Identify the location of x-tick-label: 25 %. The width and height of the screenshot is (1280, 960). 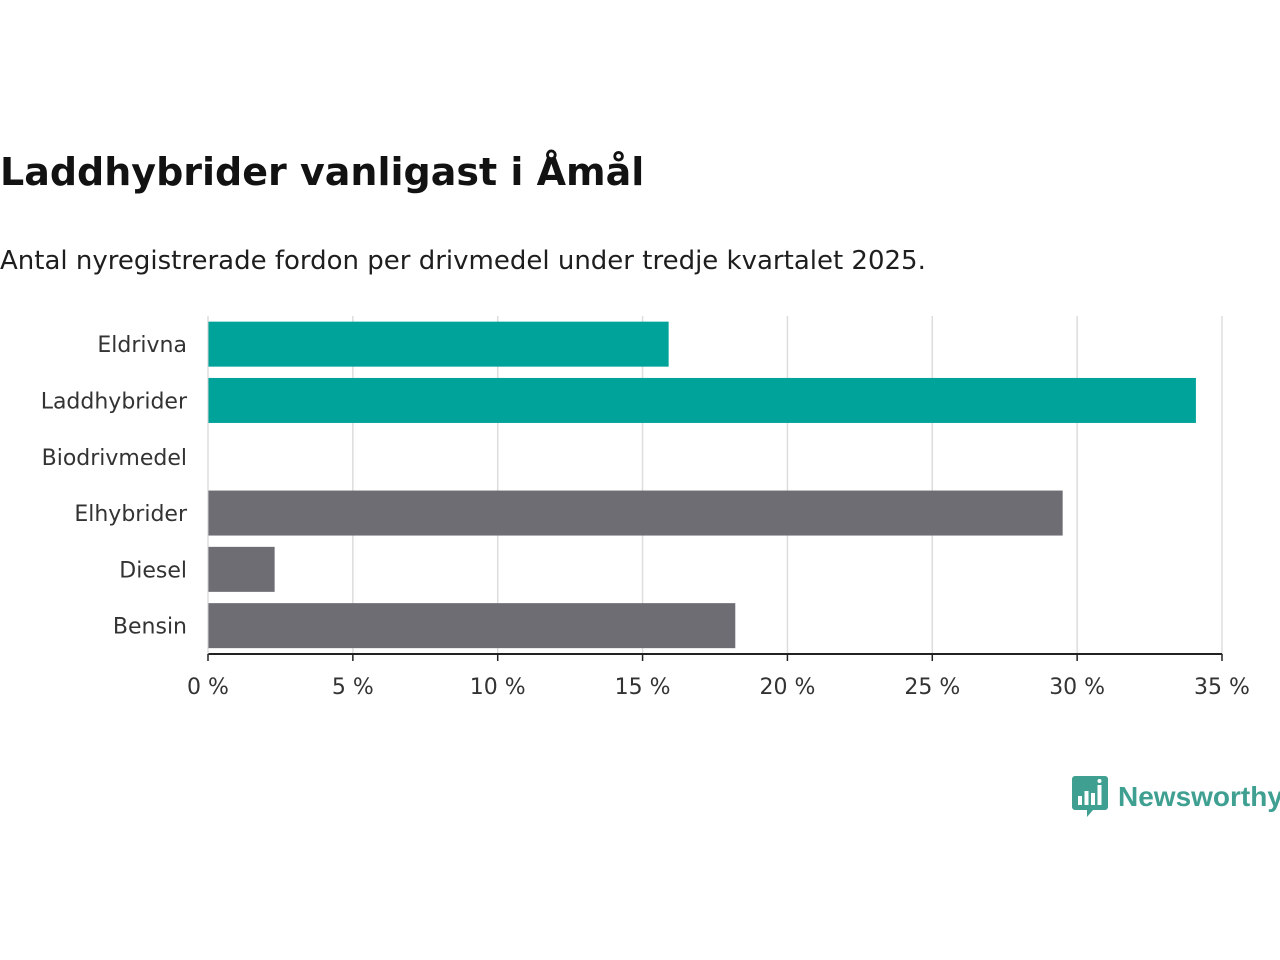
(932, 687).